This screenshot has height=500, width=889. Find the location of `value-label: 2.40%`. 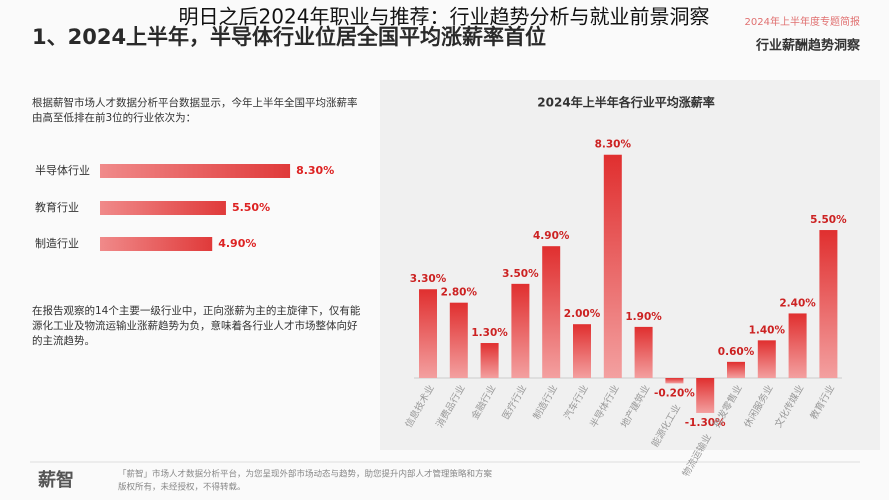

value-label: 2.40% is located at coordinates (797, 303).